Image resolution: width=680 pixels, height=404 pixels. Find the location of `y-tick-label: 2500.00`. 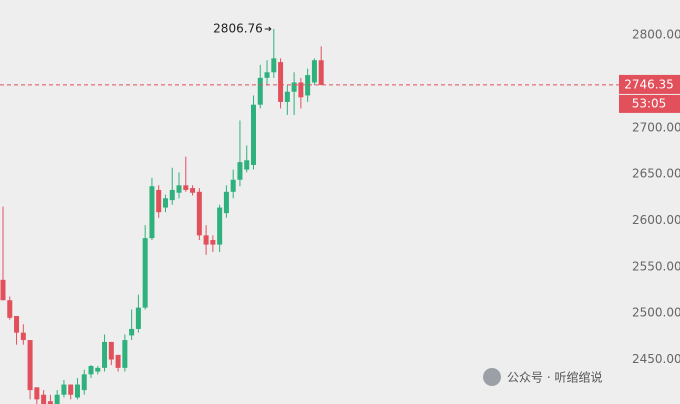

y-tick-label: 2500.00 is located at coordinates (656, 313).